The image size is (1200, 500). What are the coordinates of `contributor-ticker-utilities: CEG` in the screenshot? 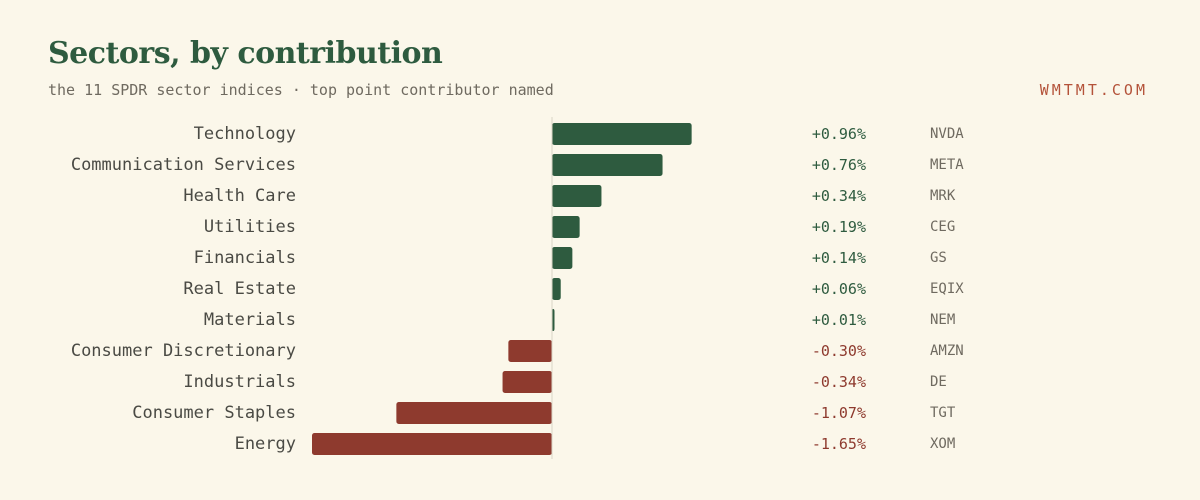 It's located at (942, 227).